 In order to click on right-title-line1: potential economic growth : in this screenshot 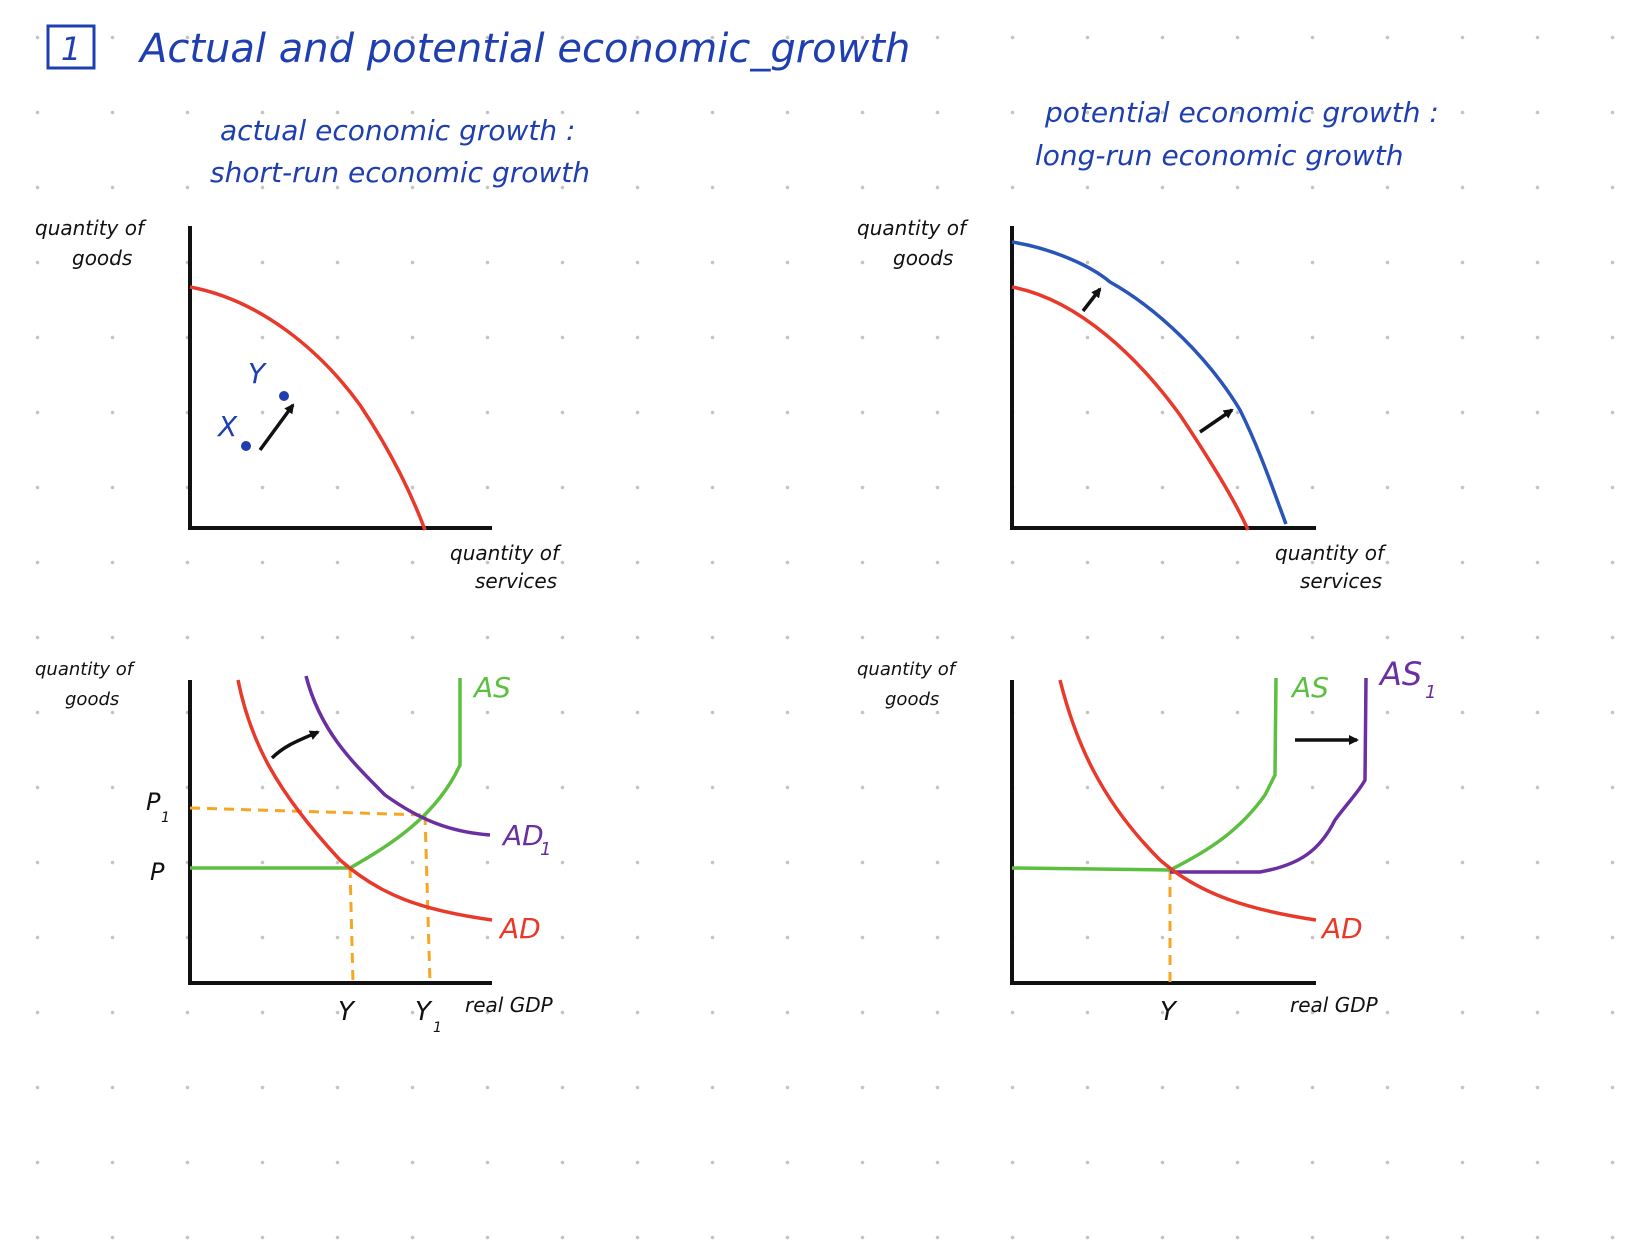, I will do `click(1241, 112)`.